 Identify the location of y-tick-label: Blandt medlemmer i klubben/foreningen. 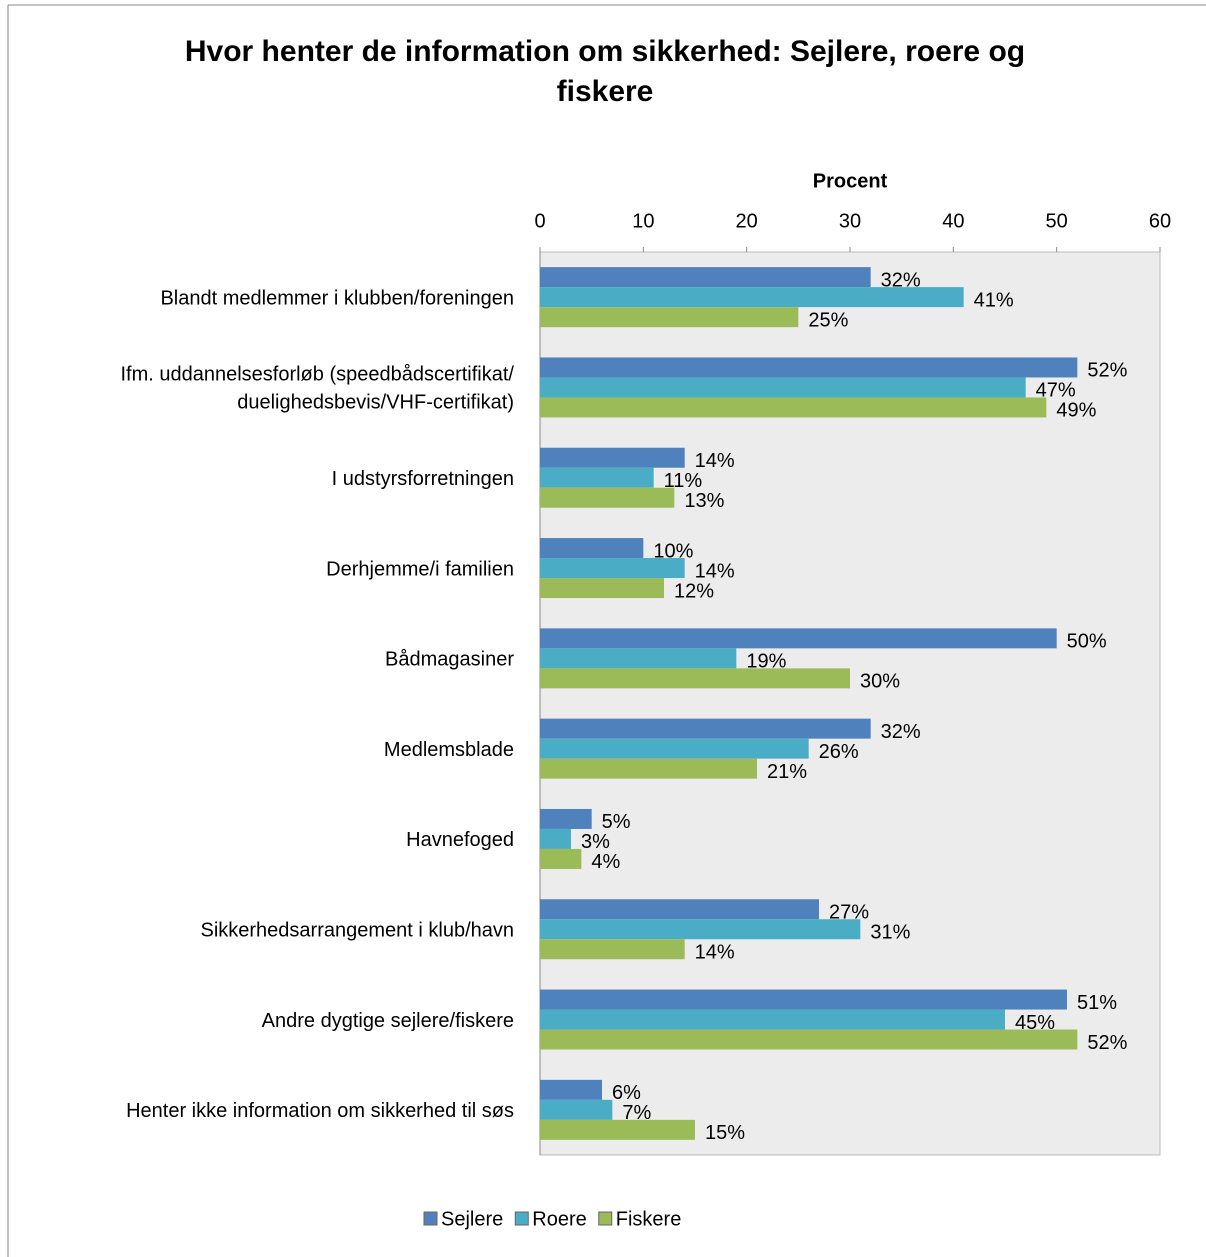
(337, 298).